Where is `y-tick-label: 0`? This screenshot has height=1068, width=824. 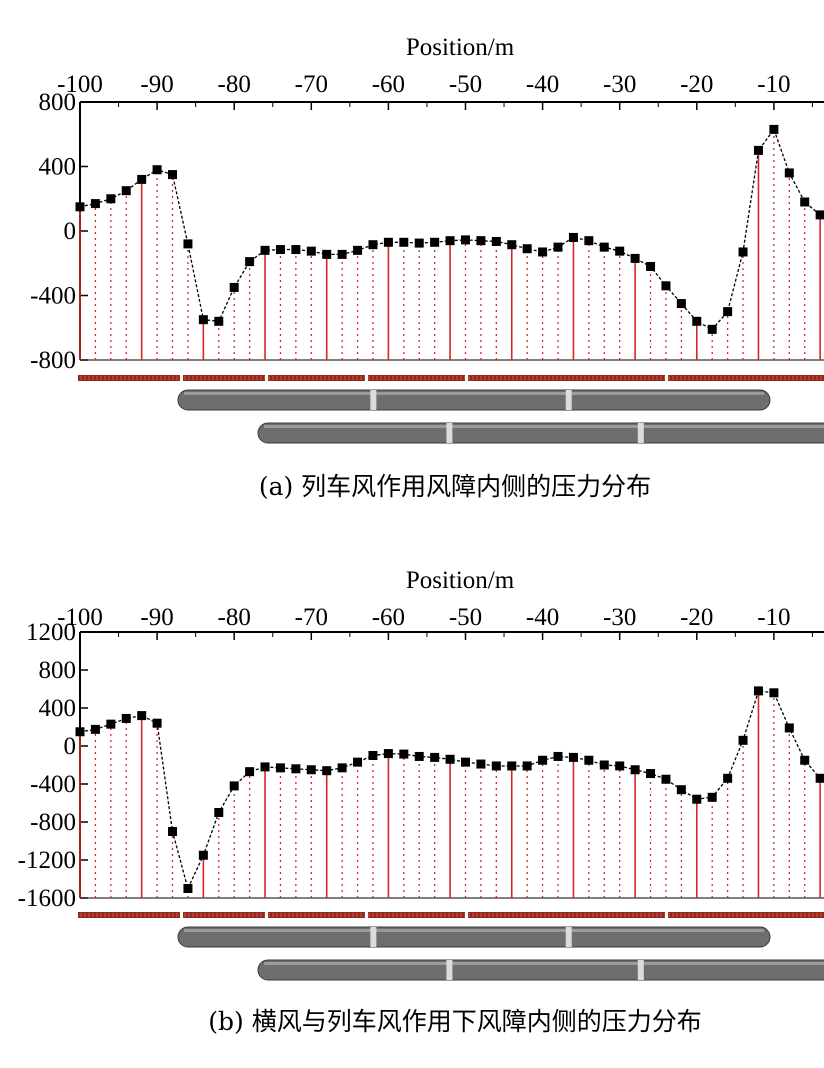 y-tick-label: 0 is located at coordinates (70, 746).